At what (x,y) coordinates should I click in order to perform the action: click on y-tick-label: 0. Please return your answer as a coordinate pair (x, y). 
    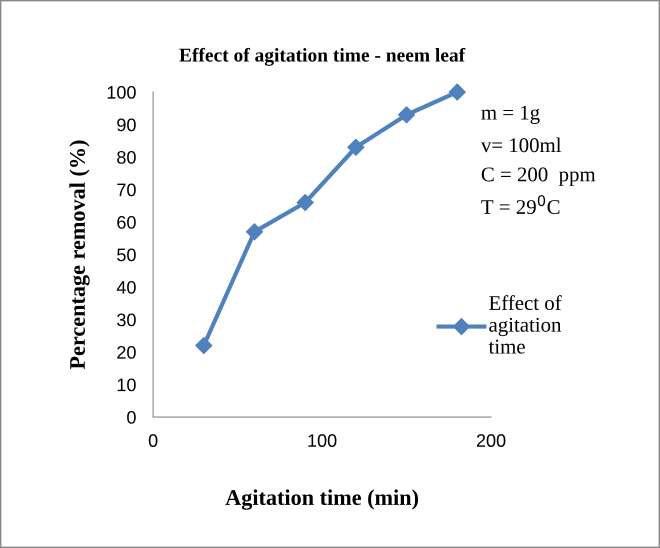
    Looking at the image, I should click on (131, 417).